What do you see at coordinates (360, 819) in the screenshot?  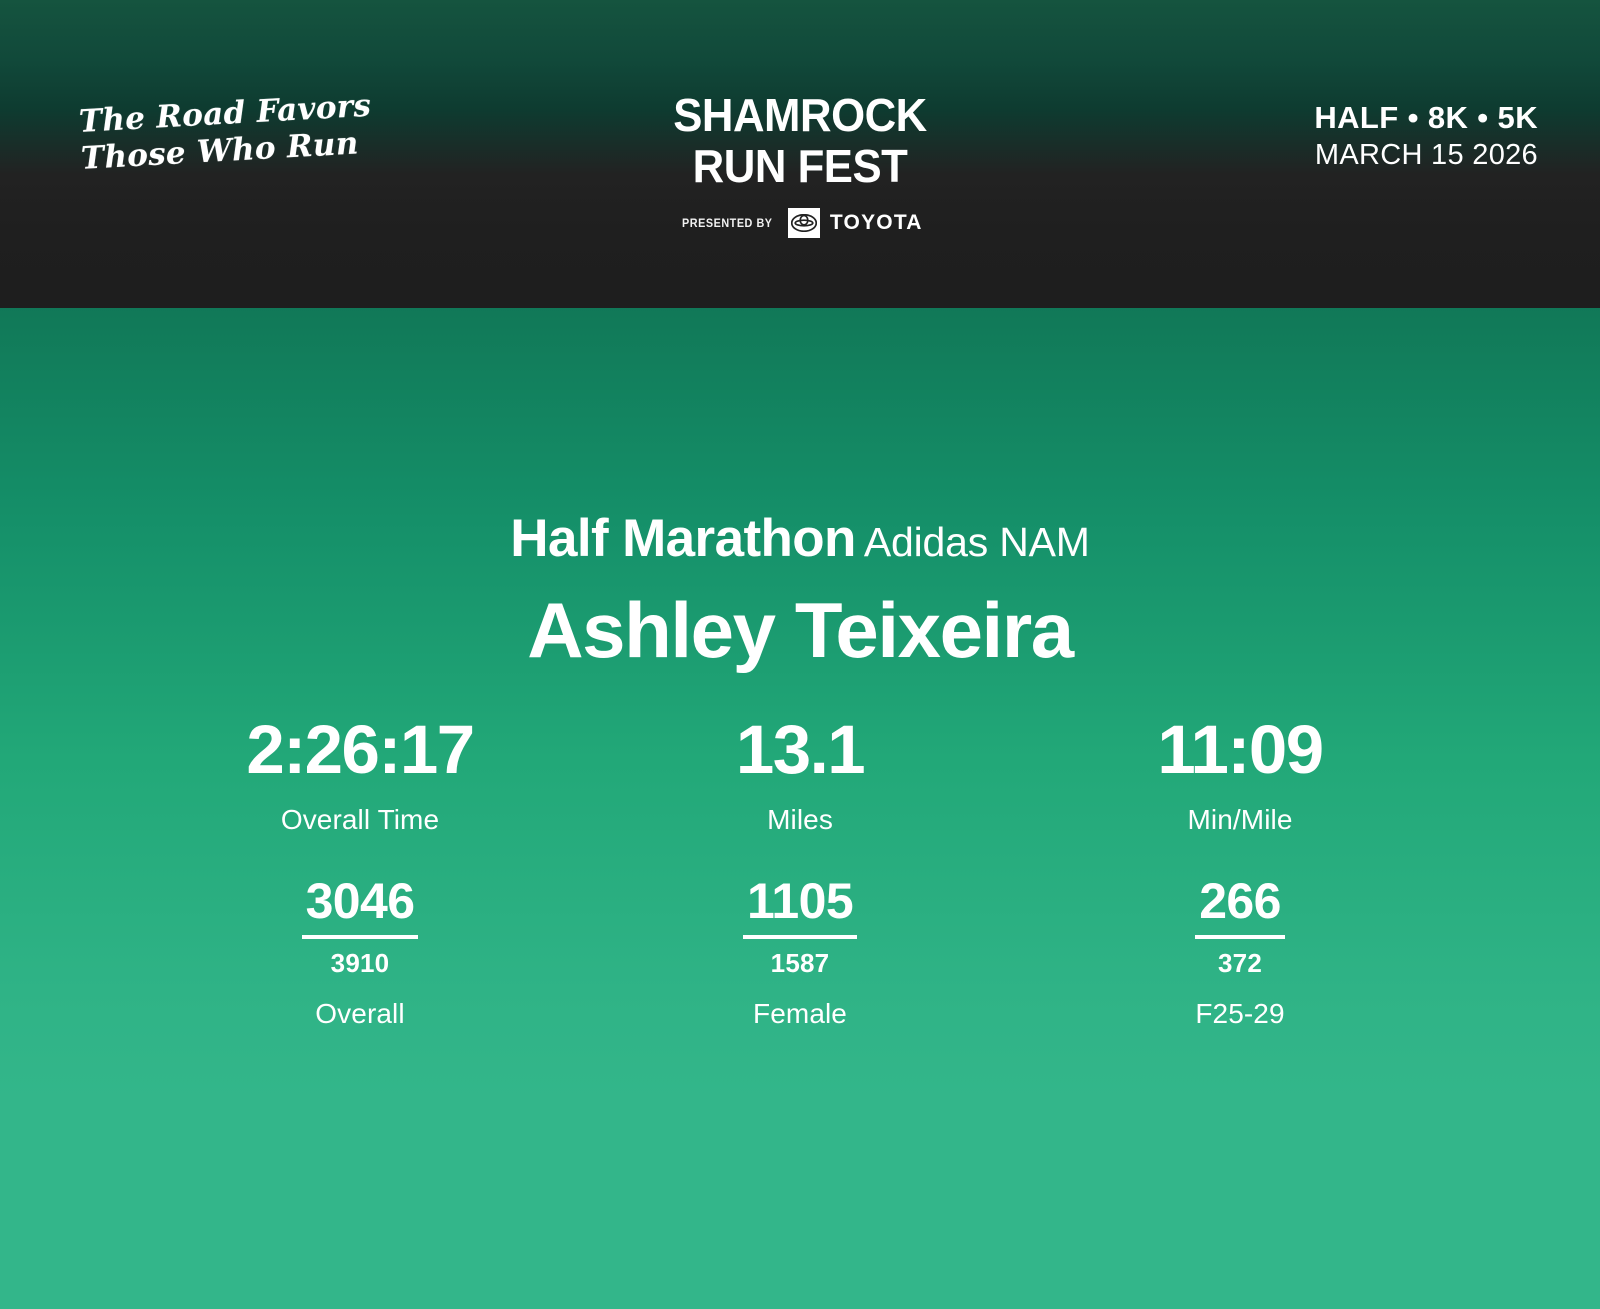 I see `stat-label: Overall Time` at bounding box center [360, 819].